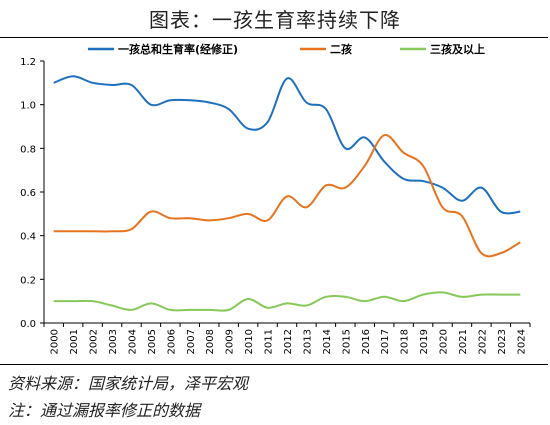 The image size is (550, 425). What do you see at coordinates (74, 341) in the screenshot?
I see `x-tick-label: 2001` at bounding box center [74, 341].